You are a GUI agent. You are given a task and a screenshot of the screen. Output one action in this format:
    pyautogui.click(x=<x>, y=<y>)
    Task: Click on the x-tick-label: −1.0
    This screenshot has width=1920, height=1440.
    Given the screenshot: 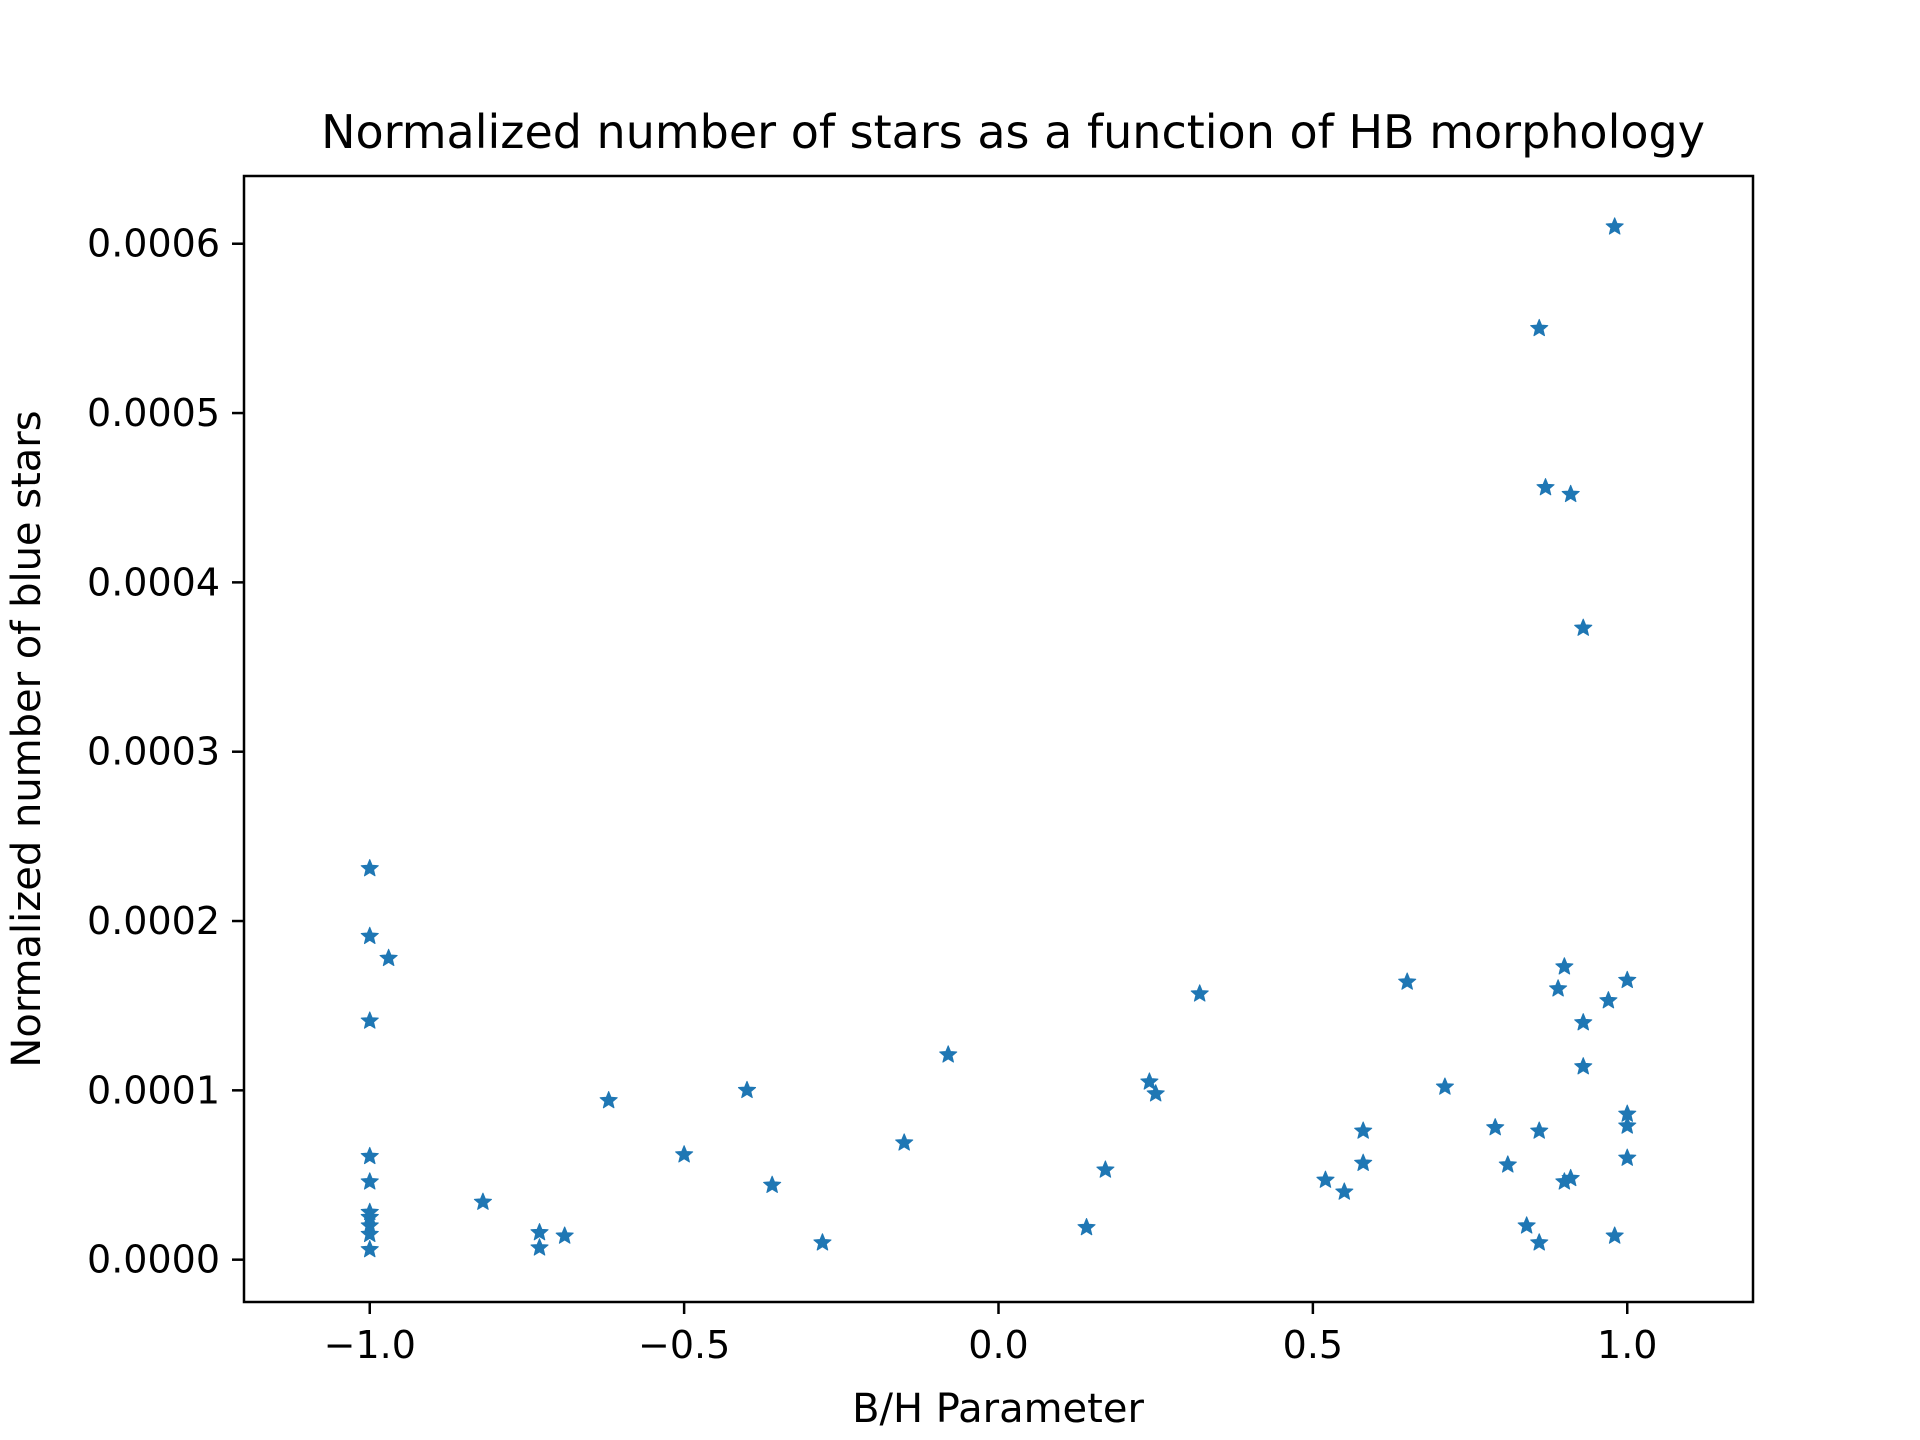 What is the action you would take?
    pyautogui.click(x=370, y=1345)
    